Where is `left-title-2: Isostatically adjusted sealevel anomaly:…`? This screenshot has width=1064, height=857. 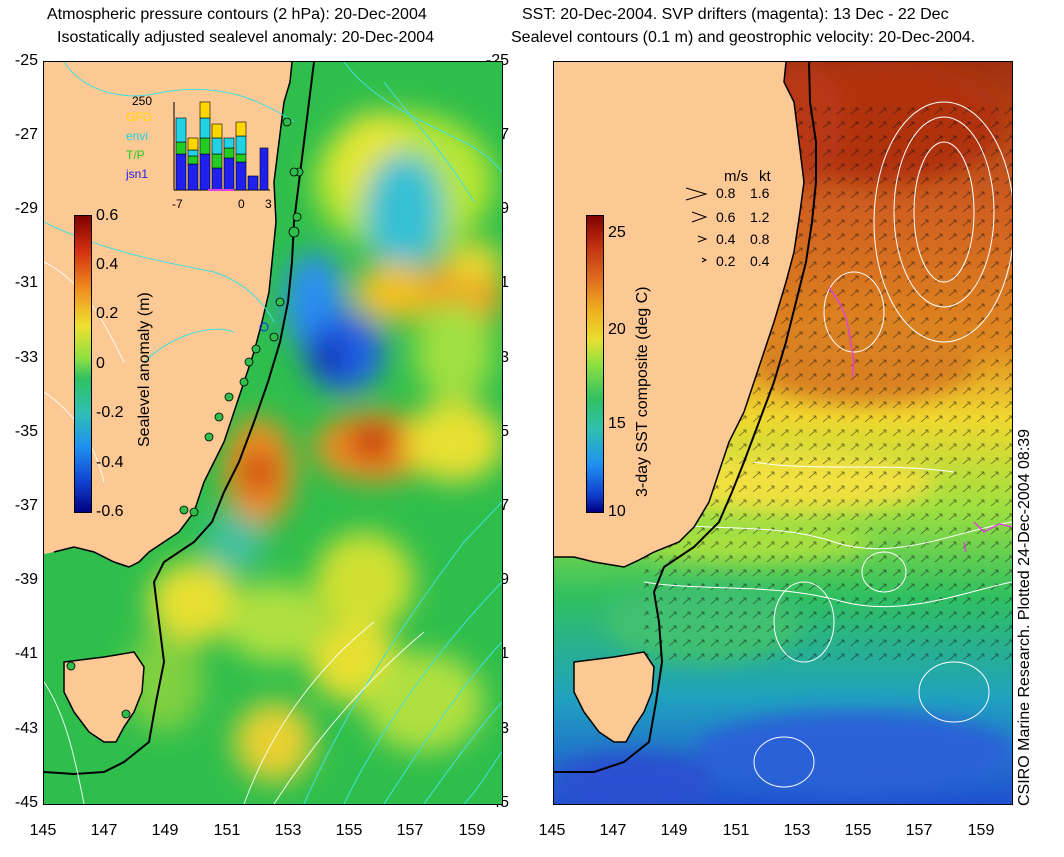 left-title-2: Isostatically adjusted sealevel anomaly:… is located at coordinates (246, 37).